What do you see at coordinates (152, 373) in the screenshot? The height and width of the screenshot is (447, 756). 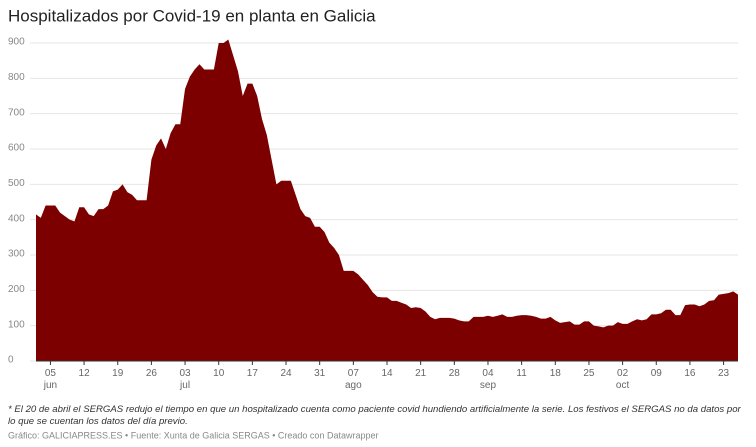 I see `x-tick-label: 26` at bounding box center [152, 373].